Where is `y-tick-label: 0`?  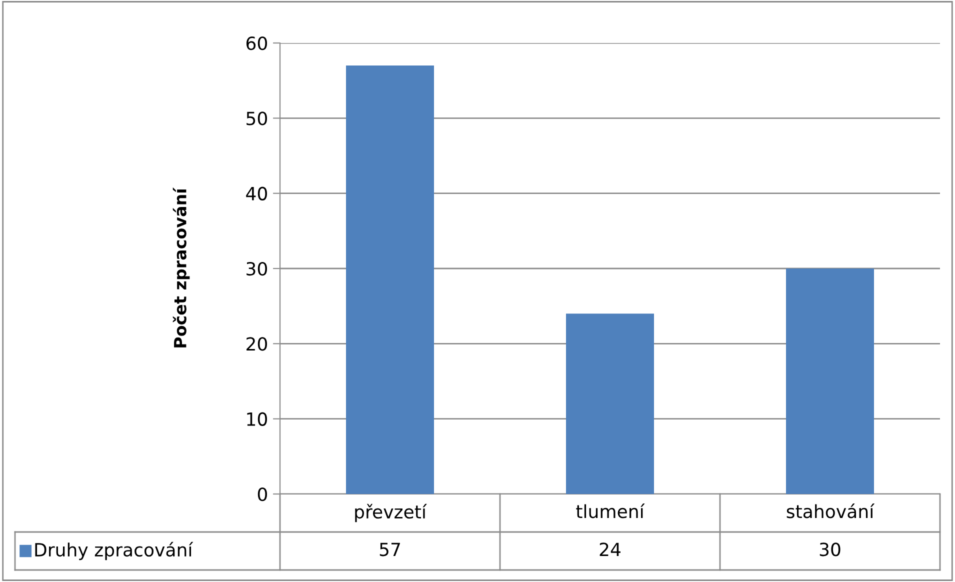
y-tick-label: 0 is located at coordinates (262, 494).